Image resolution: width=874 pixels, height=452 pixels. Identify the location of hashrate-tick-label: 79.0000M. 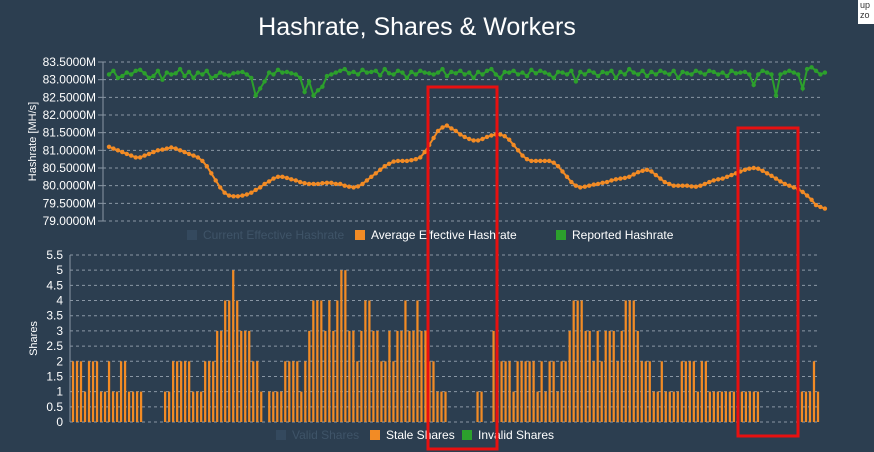
(69, 221).